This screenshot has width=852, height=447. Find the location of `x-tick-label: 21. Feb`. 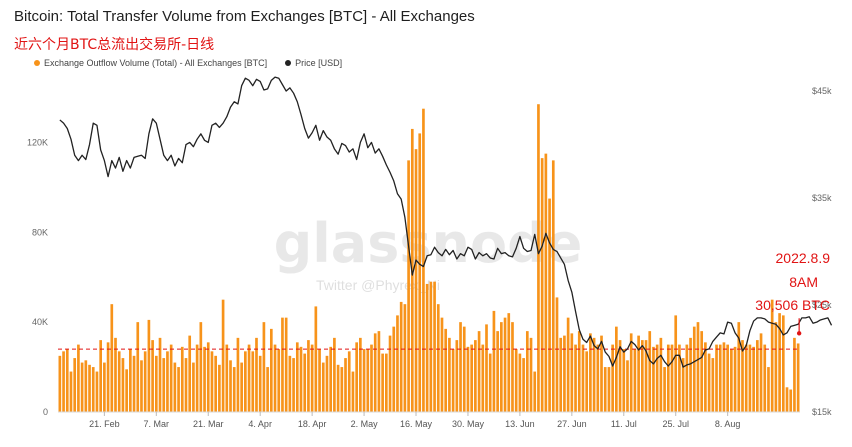

x-tick-label: 21. Feb is located at coordinates (104, 424).